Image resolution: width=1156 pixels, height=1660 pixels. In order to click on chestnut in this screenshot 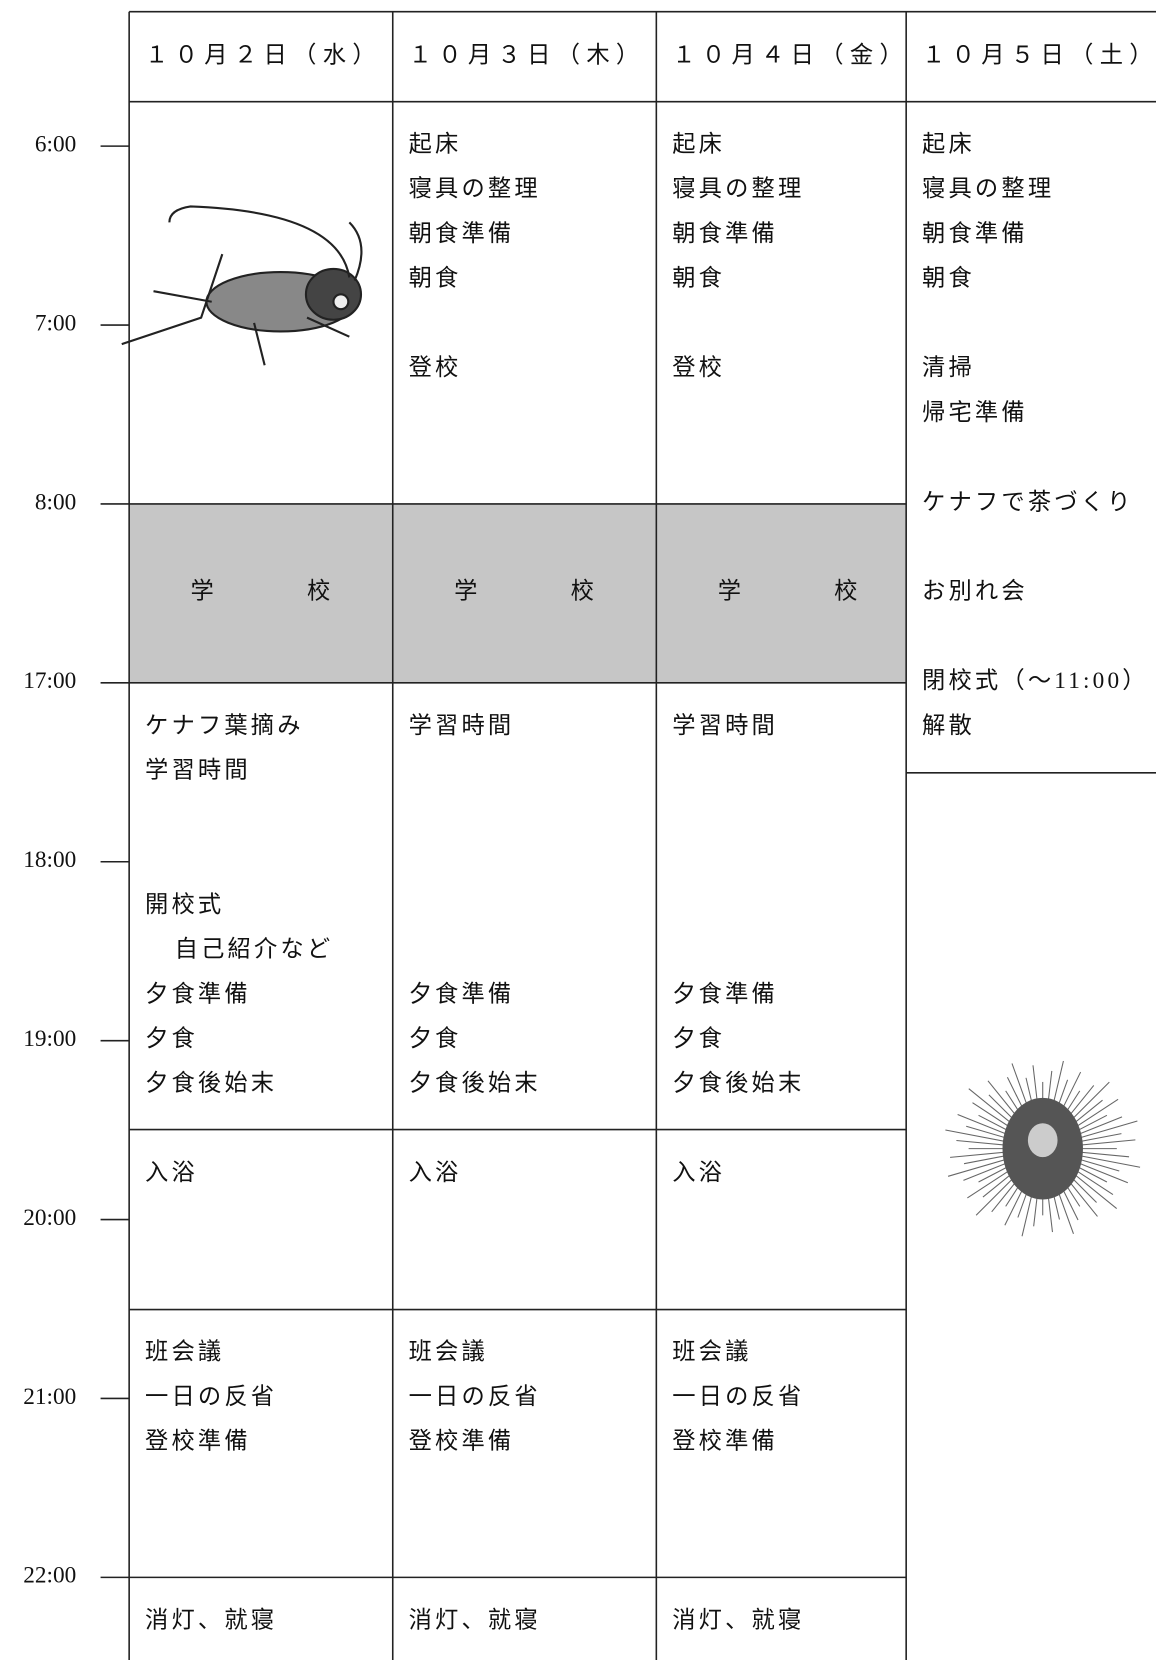, I will do `click(1043, 1148)`.